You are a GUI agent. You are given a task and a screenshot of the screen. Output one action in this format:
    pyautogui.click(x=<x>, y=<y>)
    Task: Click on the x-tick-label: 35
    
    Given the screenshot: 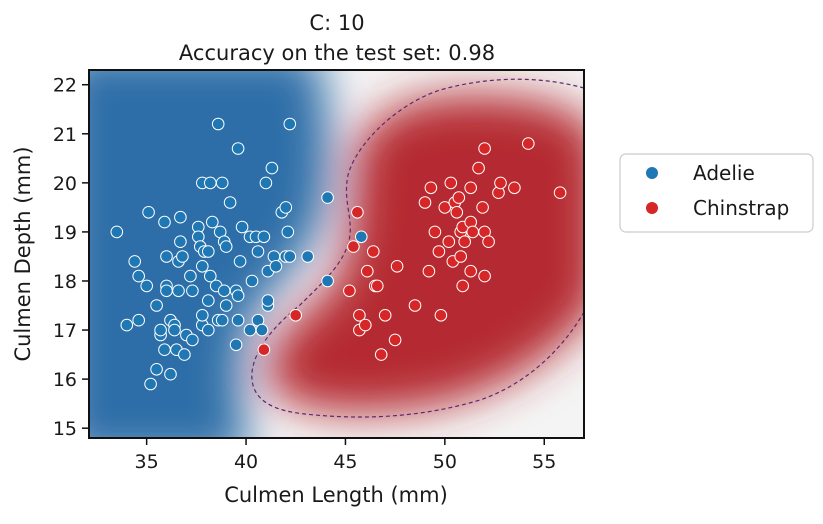 What is the action you would take?
    pyautogui.click(x=147, y=462)
    